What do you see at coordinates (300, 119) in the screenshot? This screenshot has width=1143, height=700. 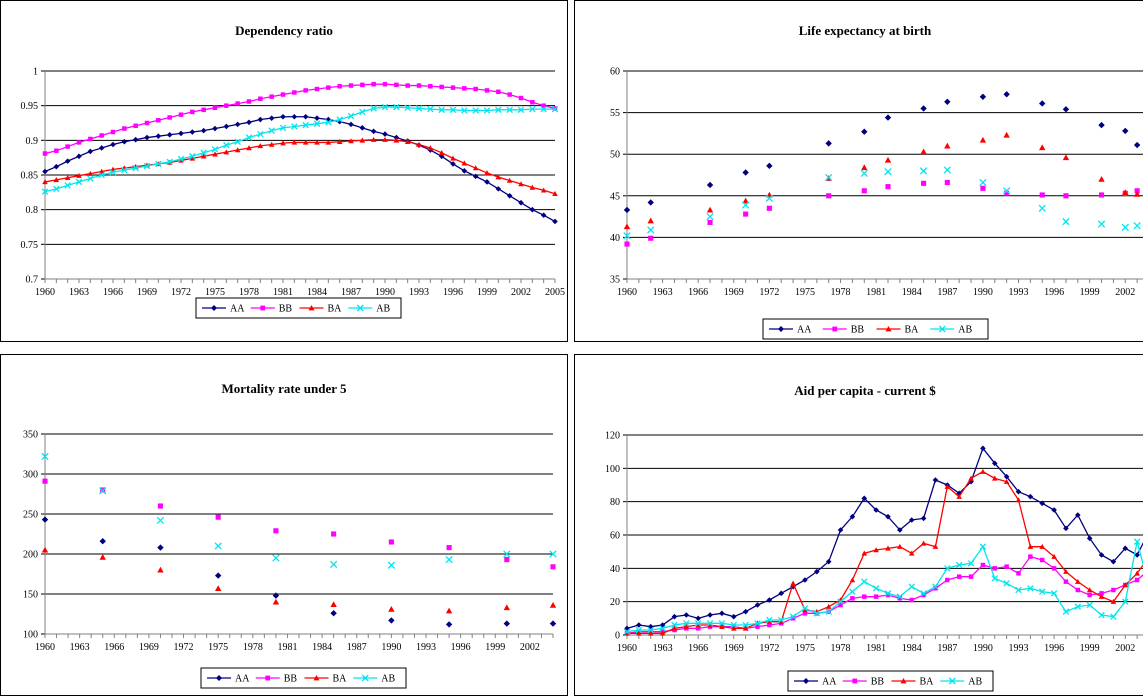 I see `series-line` at bounding box center [300, 119].